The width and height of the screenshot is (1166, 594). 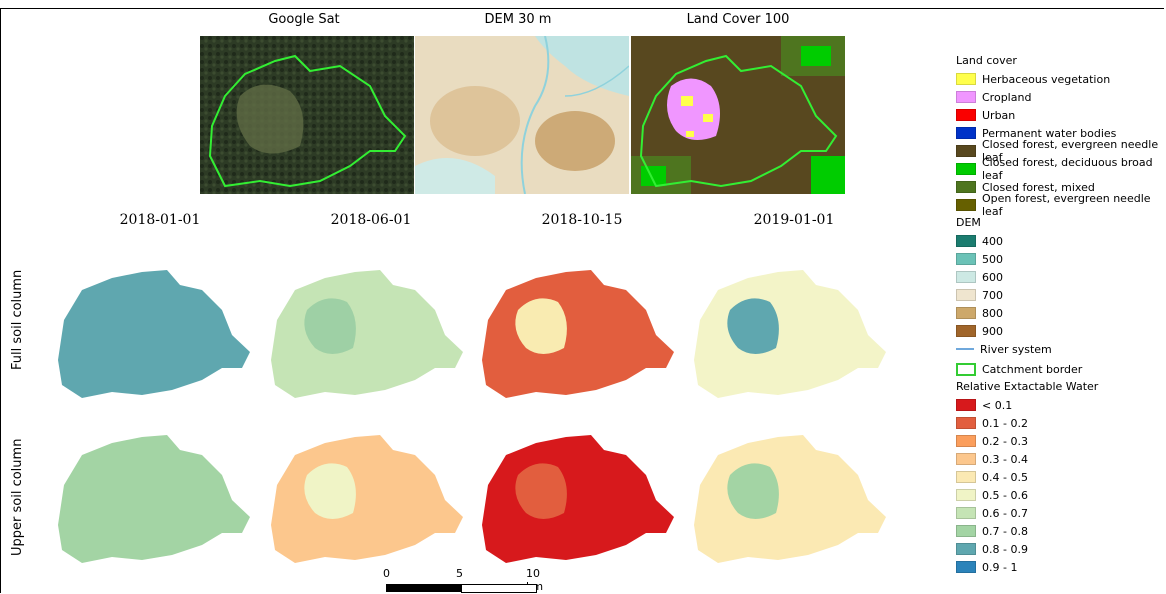 What do you see at coordinates (1061, 441) in the screenshot?
I see `rew-legend-item: 0.2 - 0.3` at bounding box center [1061, 441].